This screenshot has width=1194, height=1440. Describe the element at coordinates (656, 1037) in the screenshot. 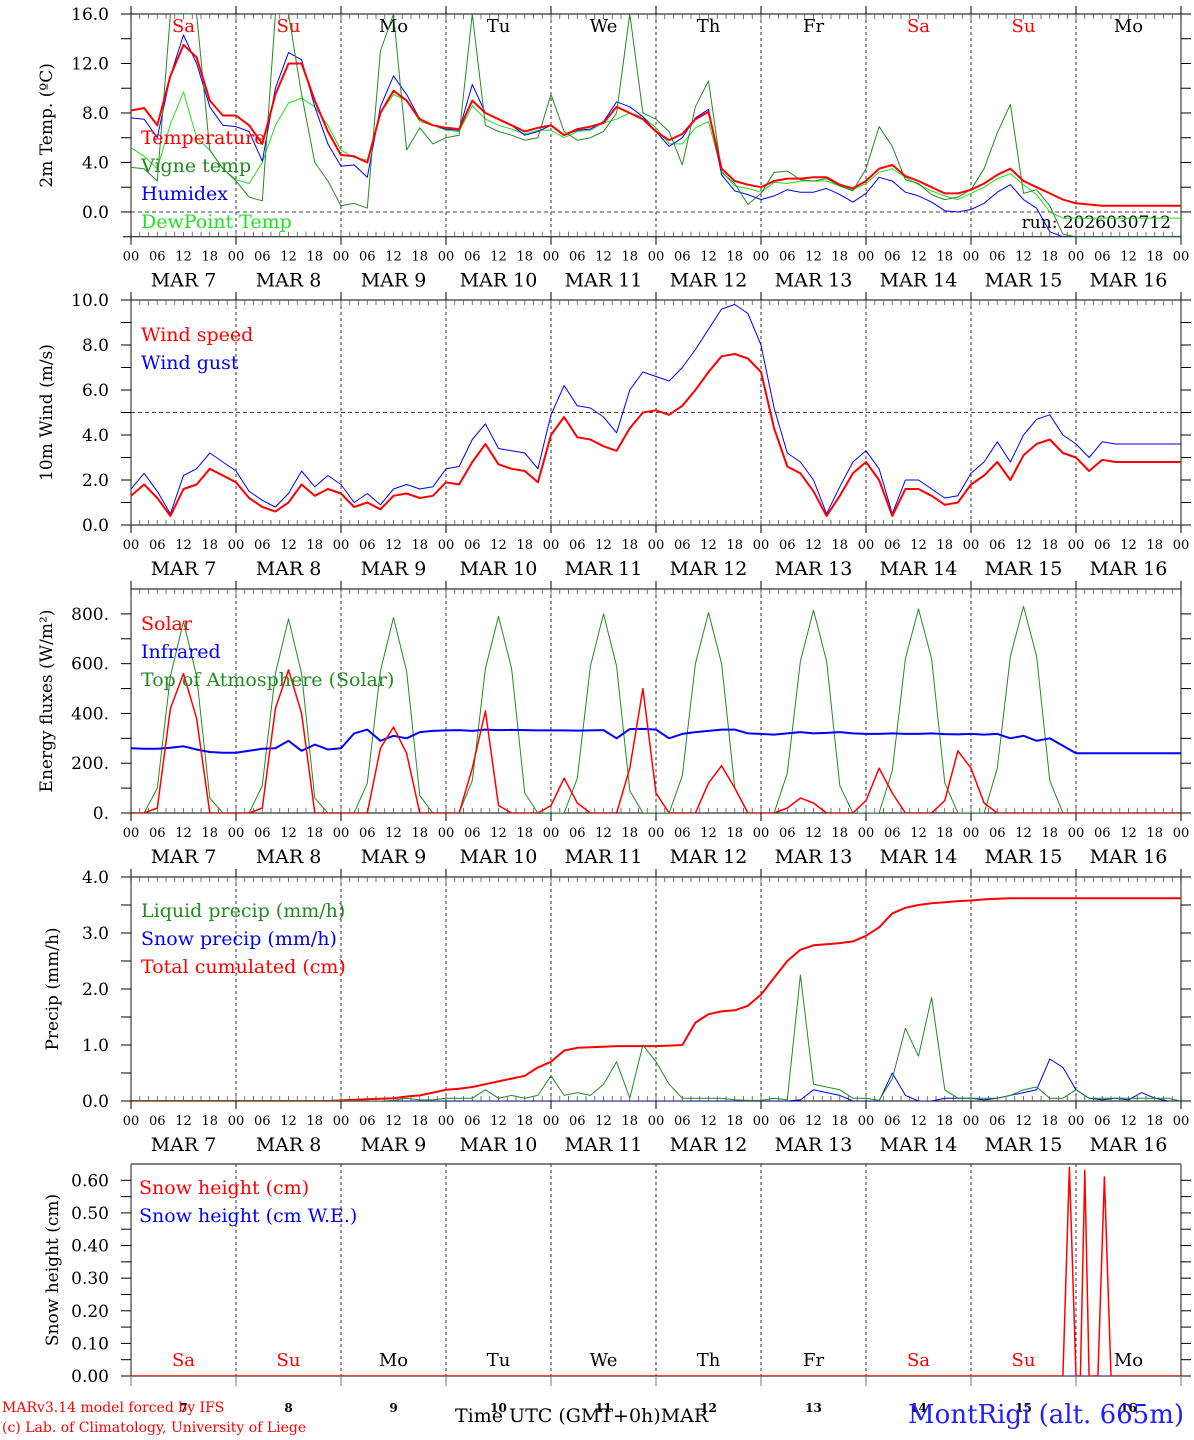

I see `series-line-liquid-precip-mm-h` at that location.